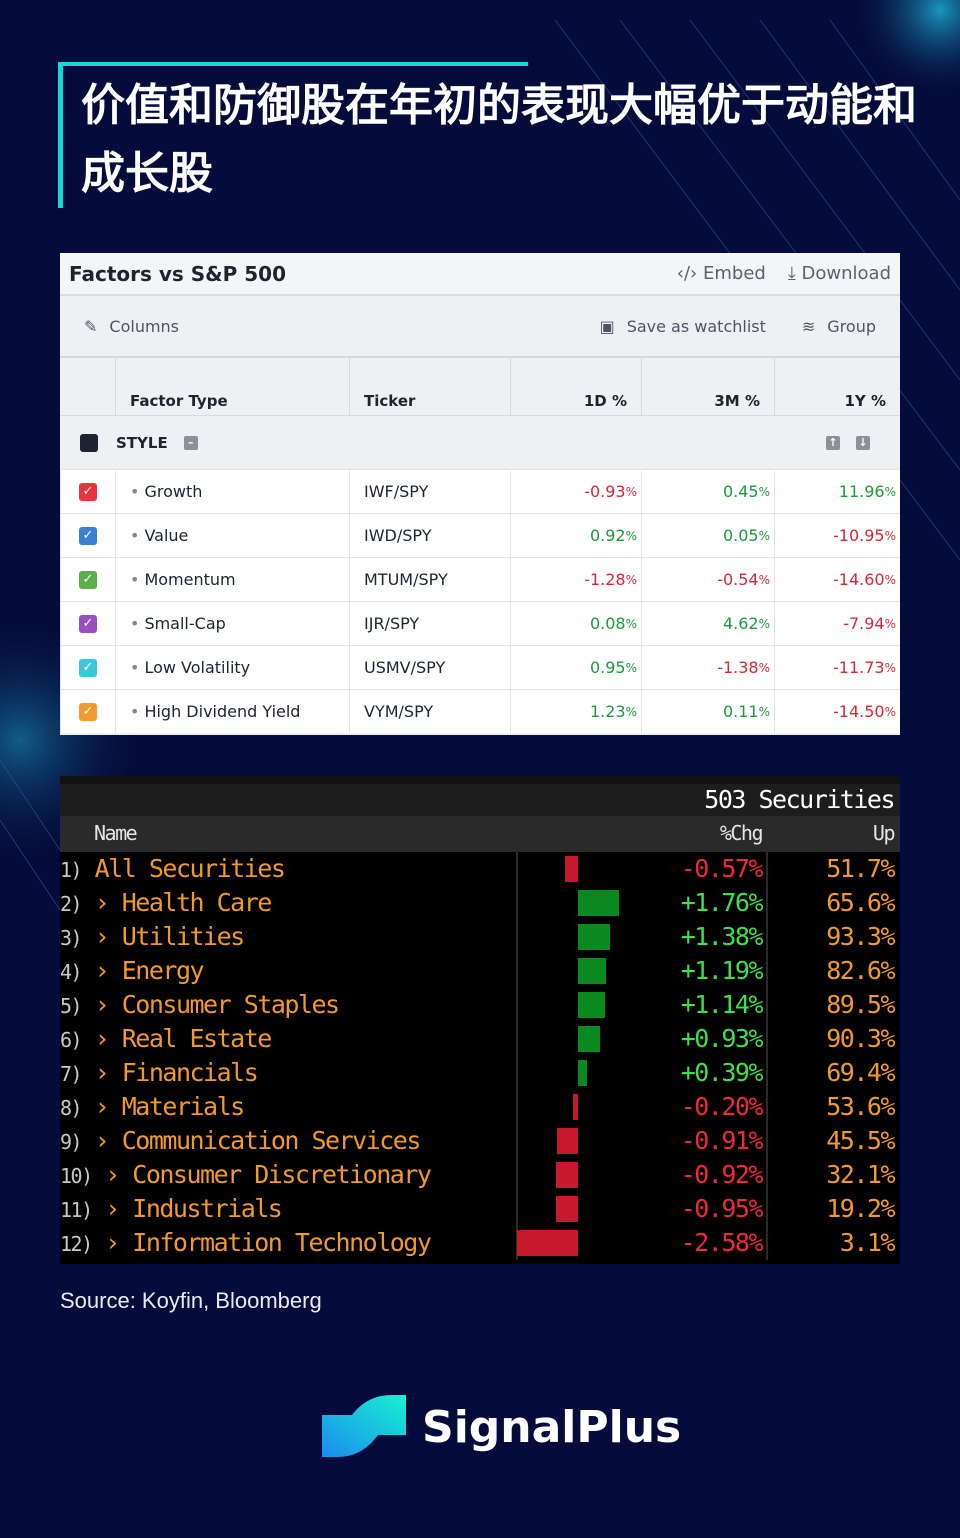 The width and height of the screenshot is (960, 1538). I want to click on table-row: ✓ • Small-Cap IJR/SPY 0.08% 4.62% -7.94%, so click(480, 623).